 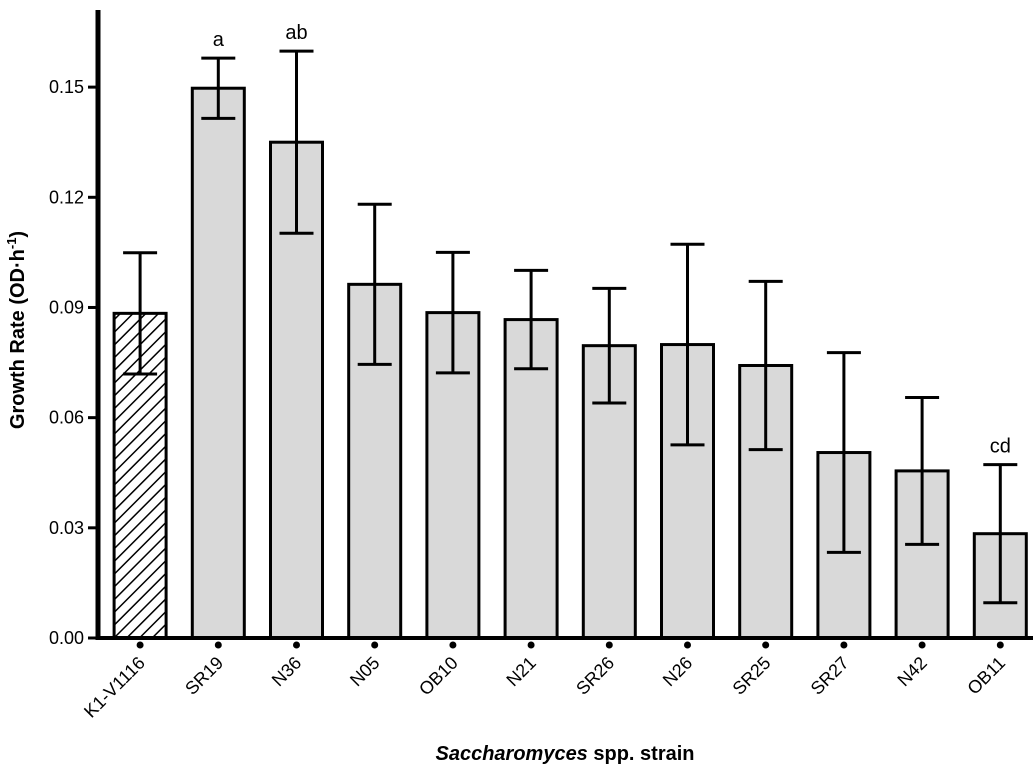 I want to click on y-tick-label: 0.06, so click(x=66, y=418).